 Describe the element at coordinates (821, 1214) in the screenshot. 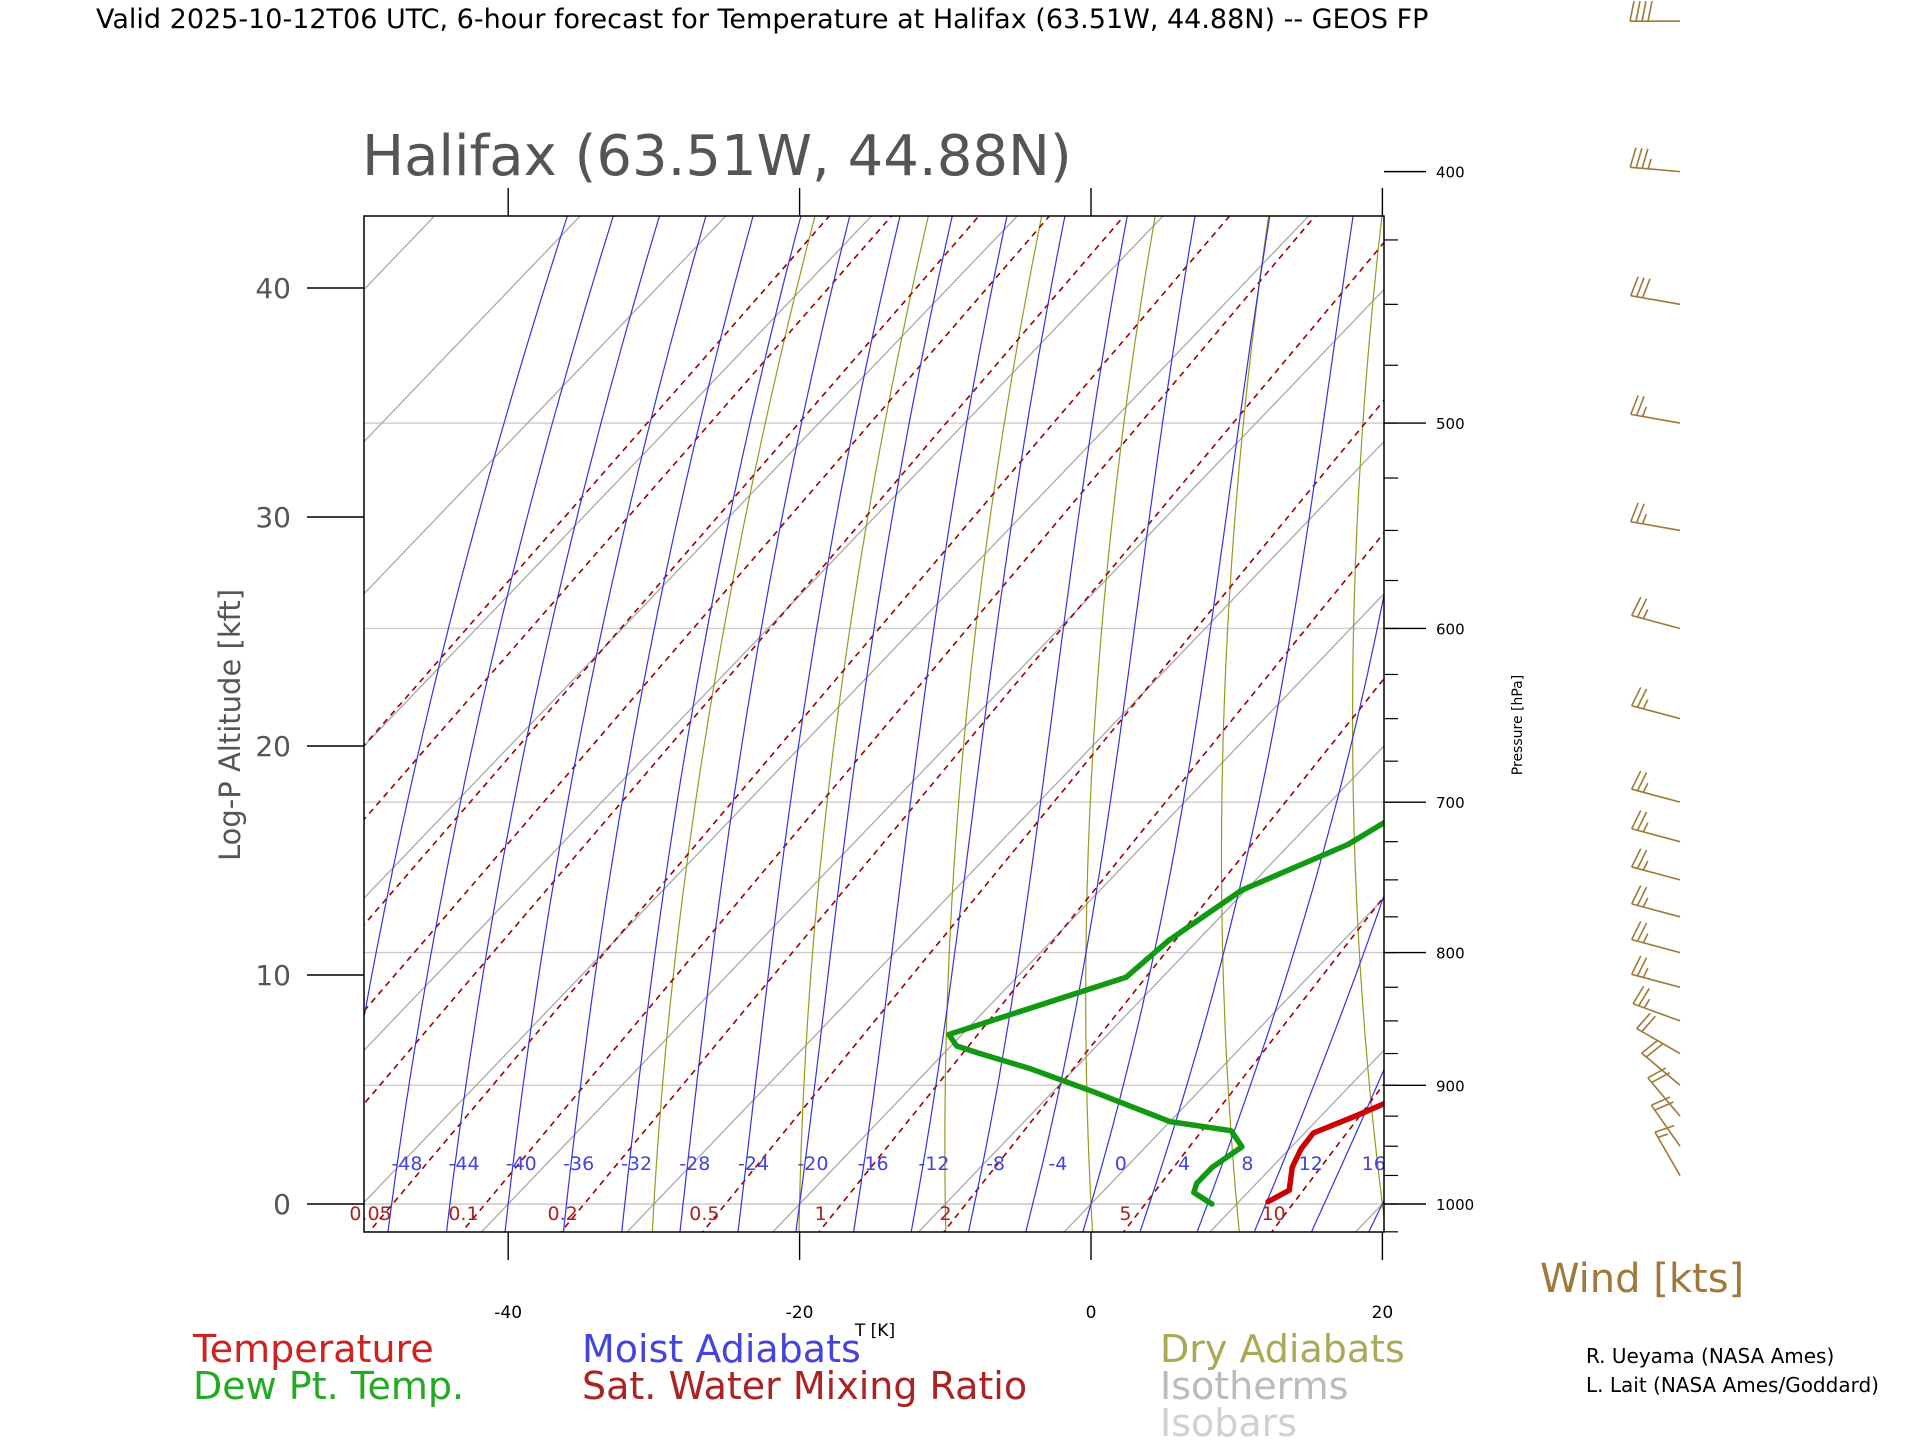

I see `mixing-ratio-label: 1` at that location.